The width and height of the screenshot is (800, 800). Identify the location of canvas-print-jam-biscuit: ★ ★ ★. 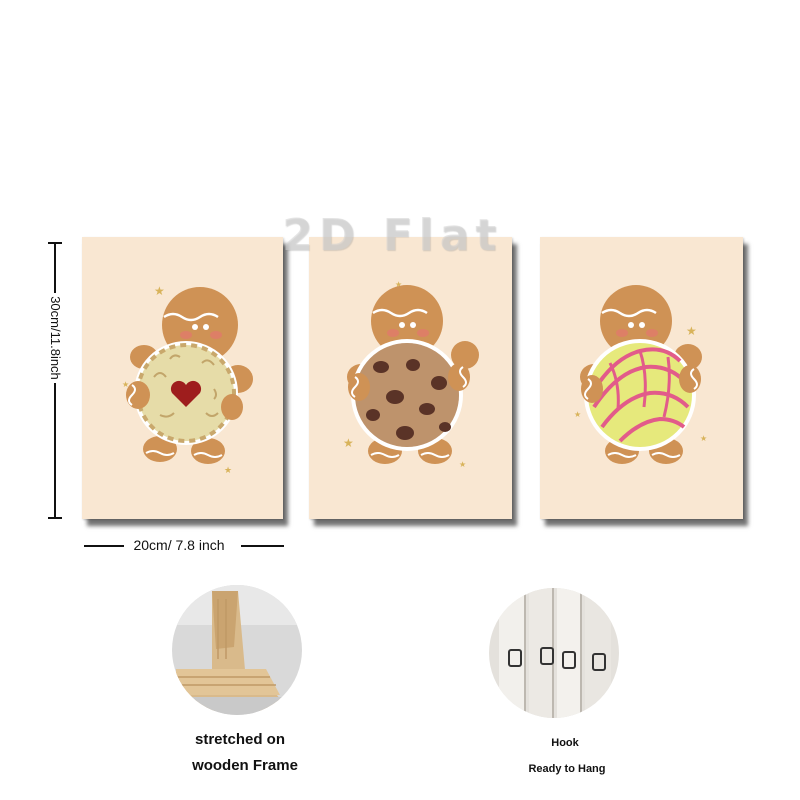
(182, 378).